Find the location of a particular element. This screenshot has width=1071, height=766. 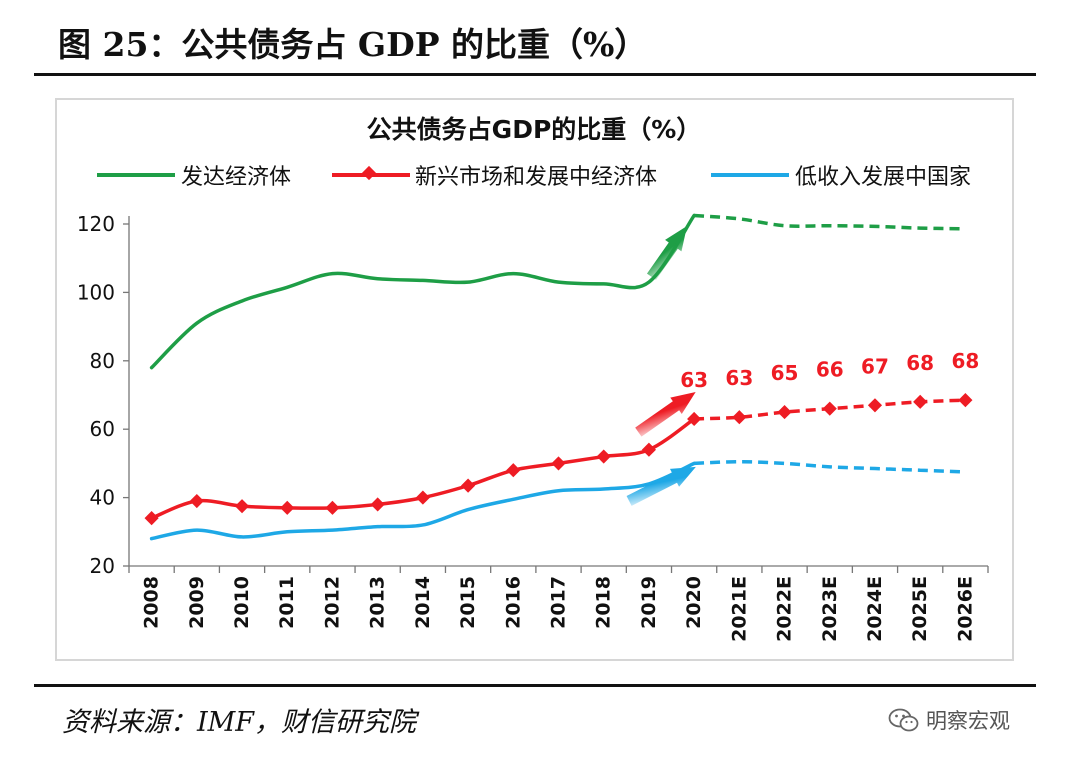

x-tick-label: 2015 is located at coordinates (468, 602).